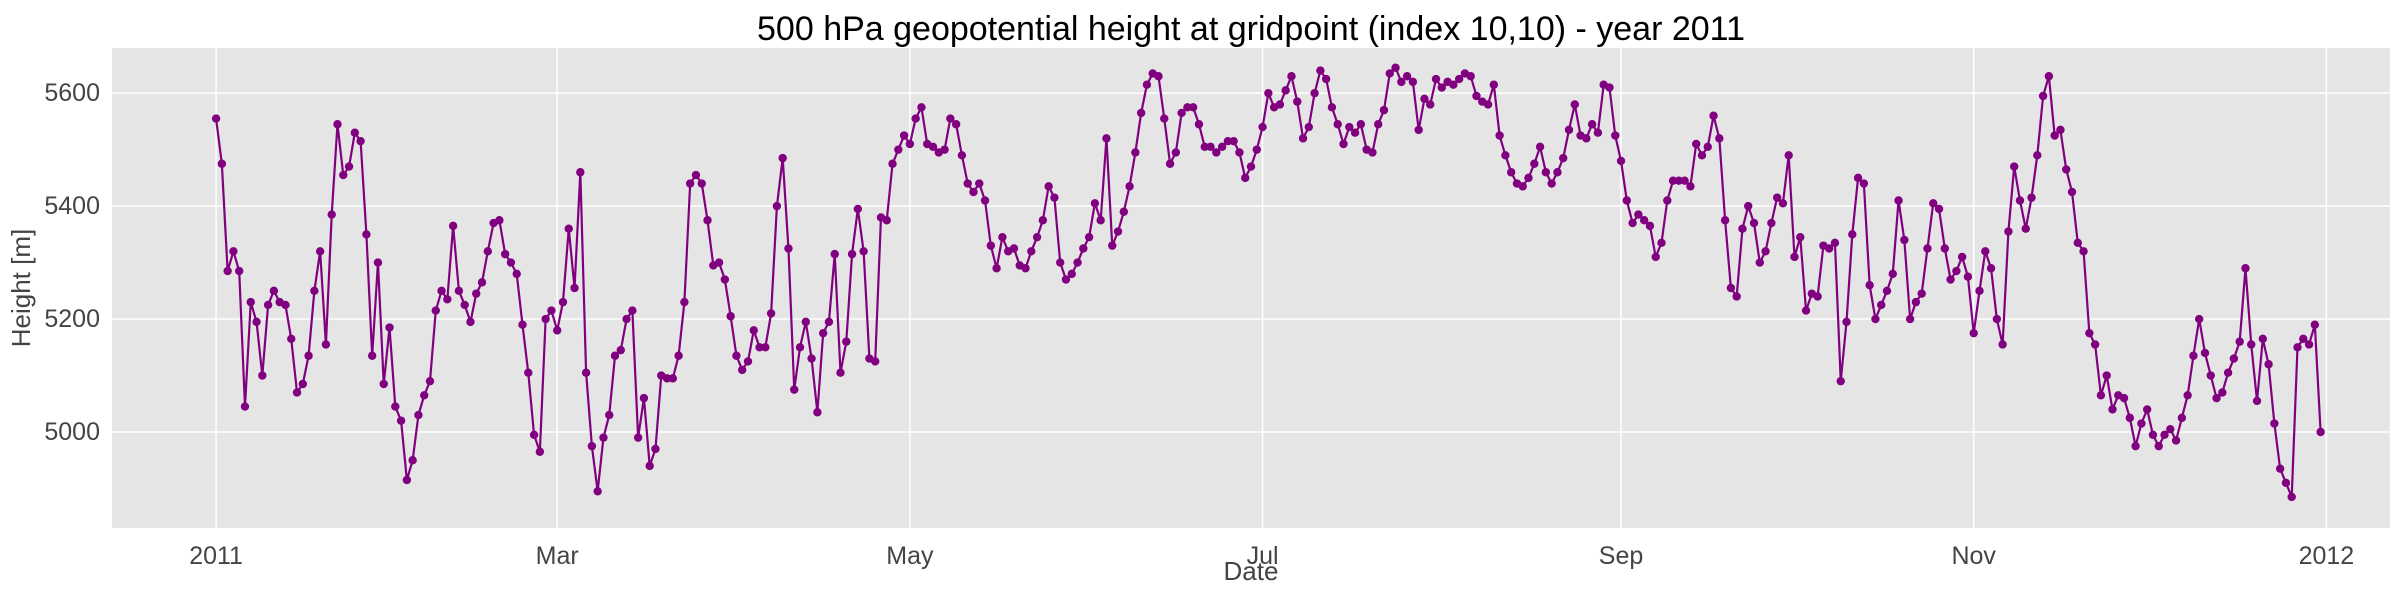  What do you see at coordinates (72, 319) in the screenshot?
I see `y-tick-label: 5200` at bounding box center [72, 319].